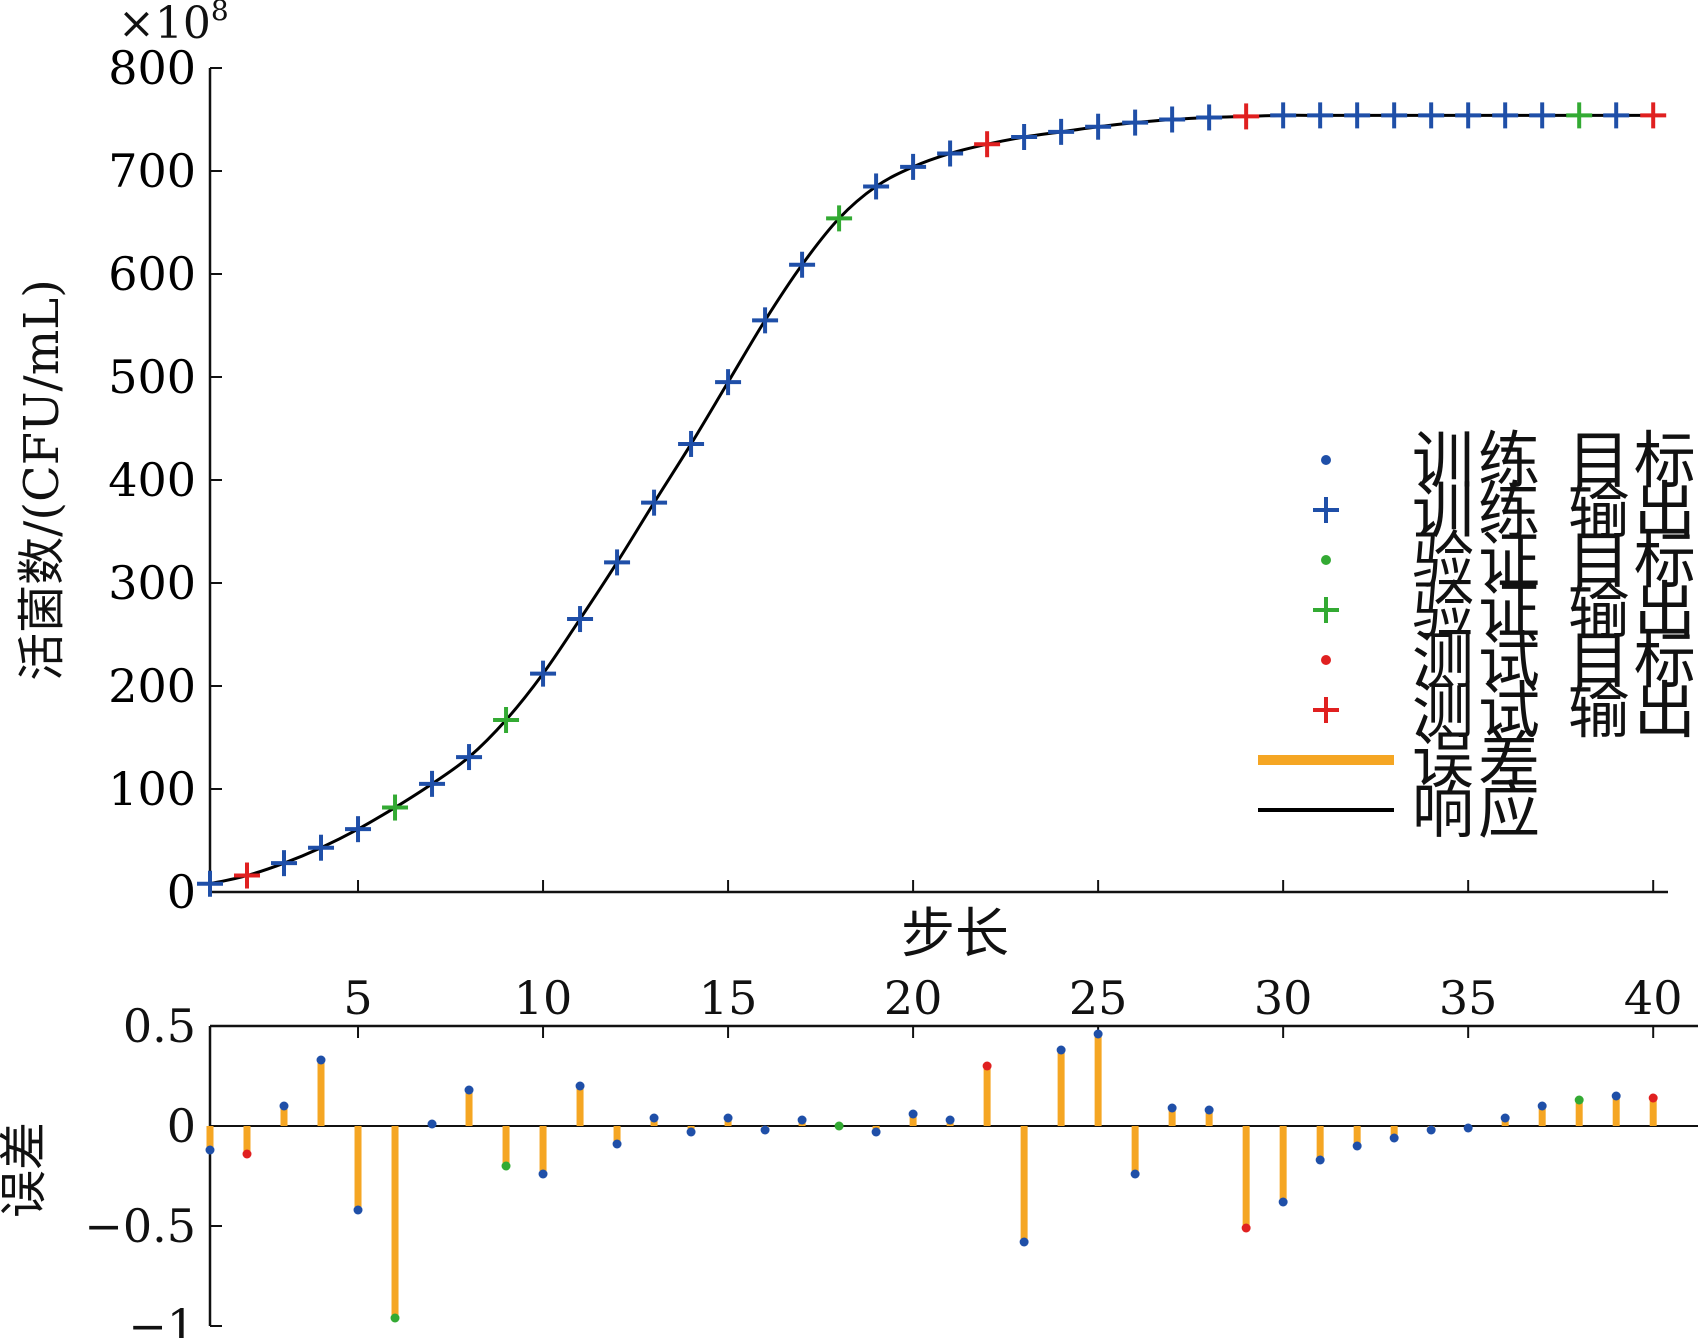  Describe the element at coordinates (164, 24) in the screenshot. I see `y-multiplier-base: ×10` at that location.